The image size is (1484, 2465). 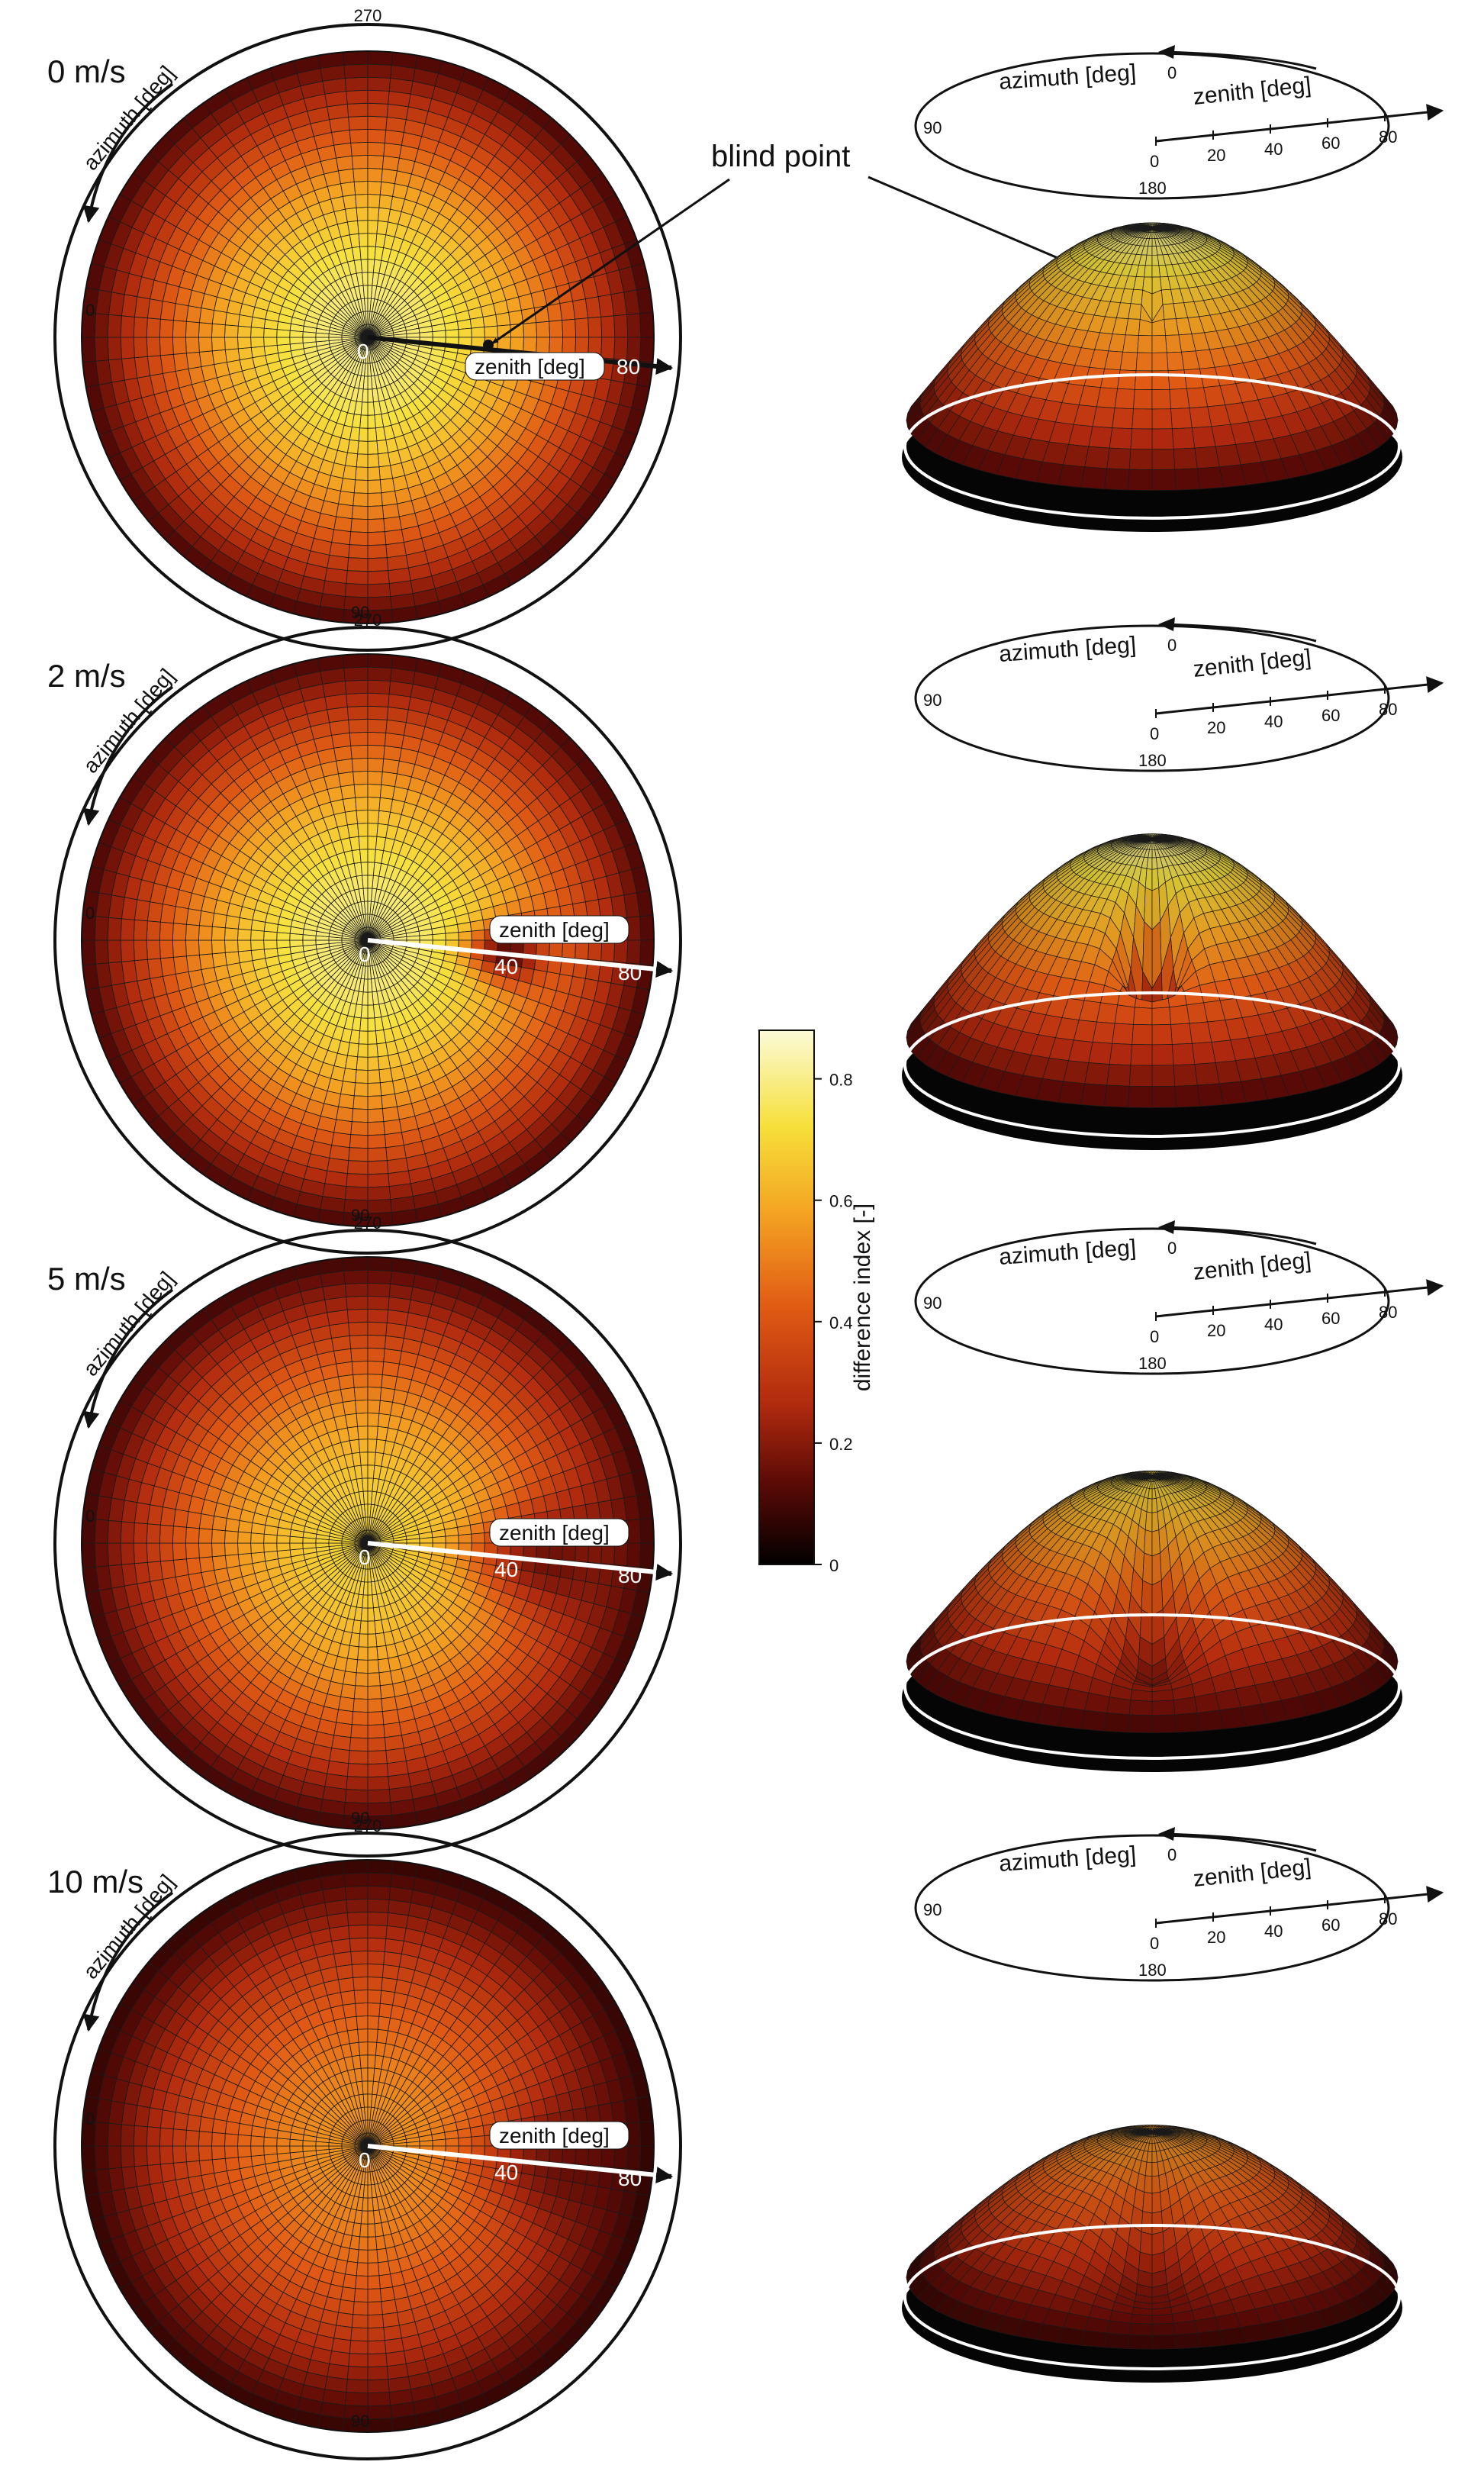 What do you see at coordinates (780, 156) in the screenshot?
I see `blind-point-label: blind point` at bounding box center [780, 156].